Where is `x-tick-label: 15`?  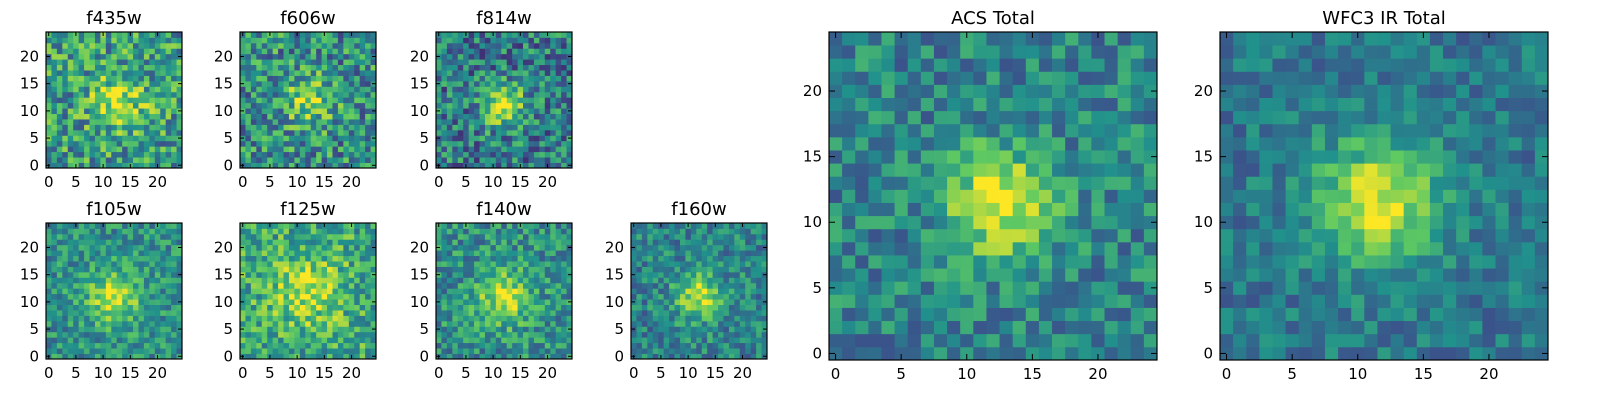
x-tick-label: 15 is located at coordinates (715, 373).